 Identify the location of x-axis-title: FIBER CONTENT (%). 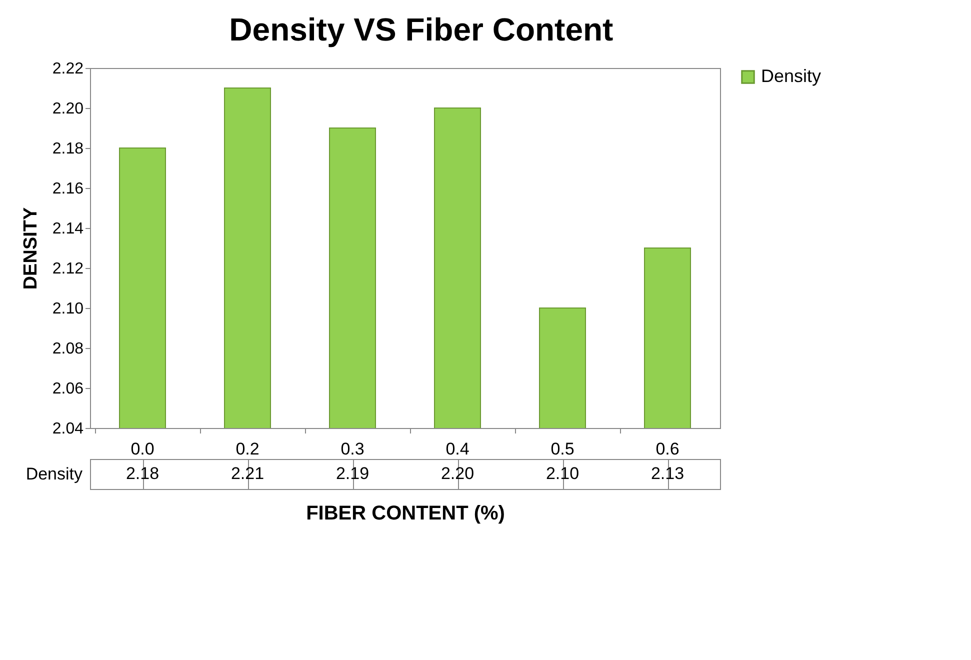
(405, 513).